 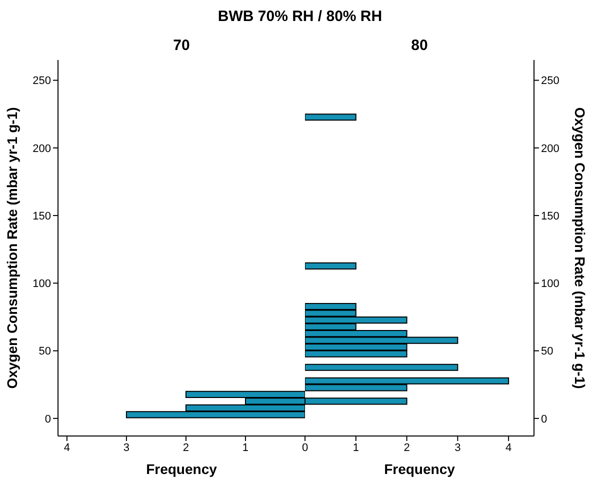 What do you see at coordinates (300, 16) in the screenshot?
I see `text: BWB 70% RH / 80% RH` at bounding box center [300, 16].